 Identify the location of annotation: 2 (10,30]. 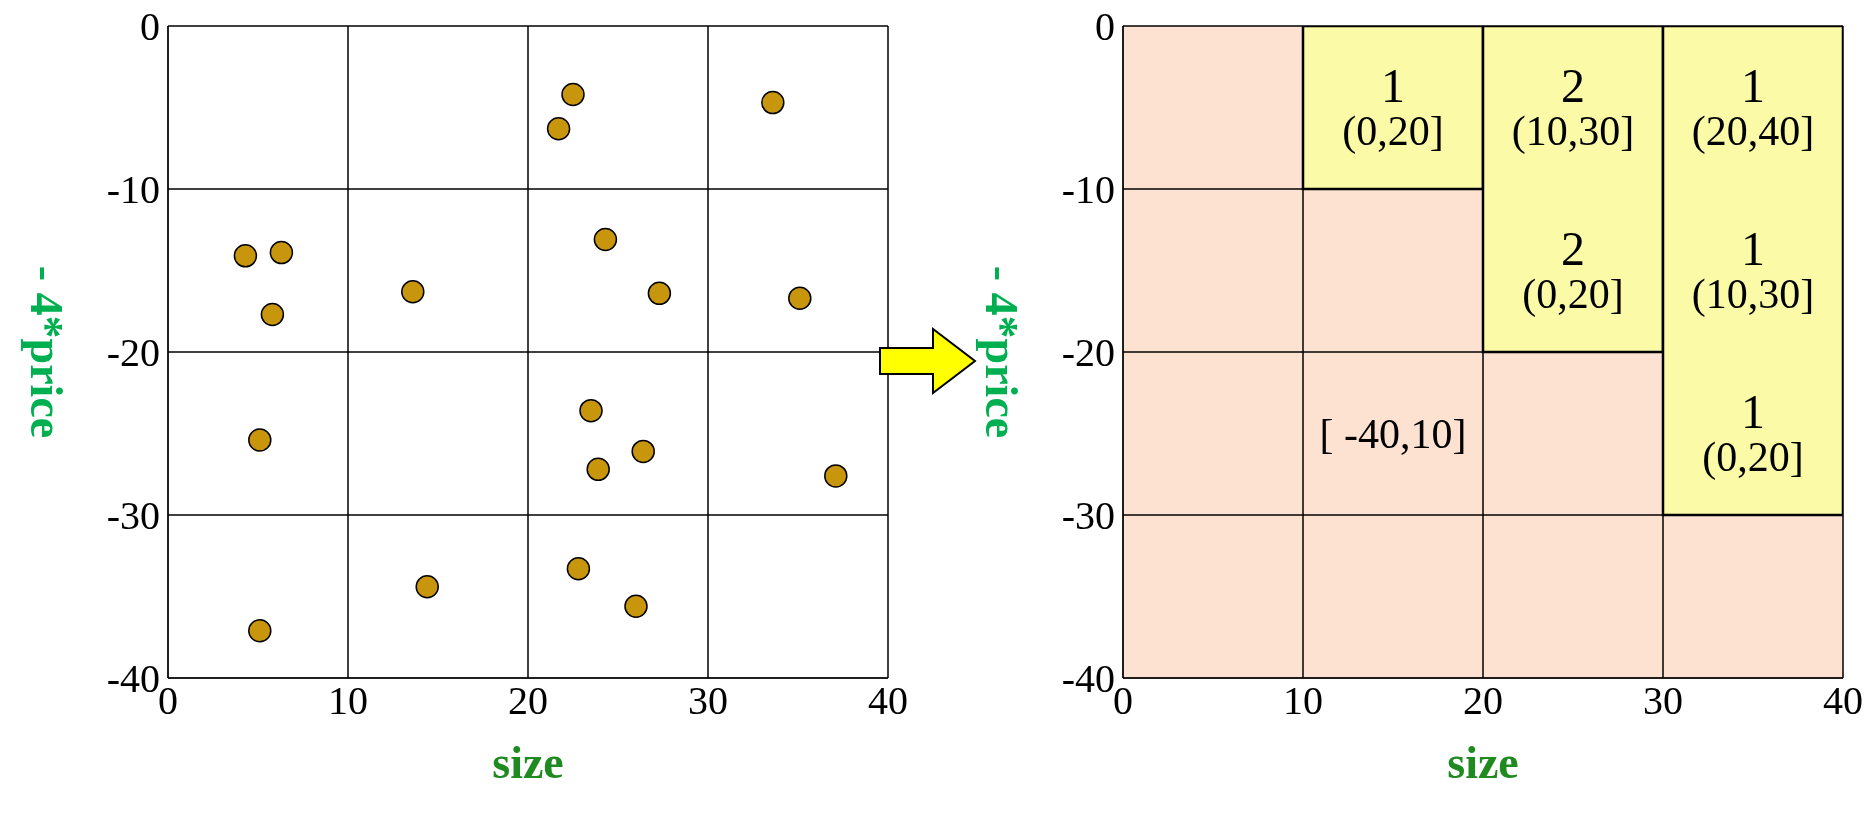
(1573, 106).